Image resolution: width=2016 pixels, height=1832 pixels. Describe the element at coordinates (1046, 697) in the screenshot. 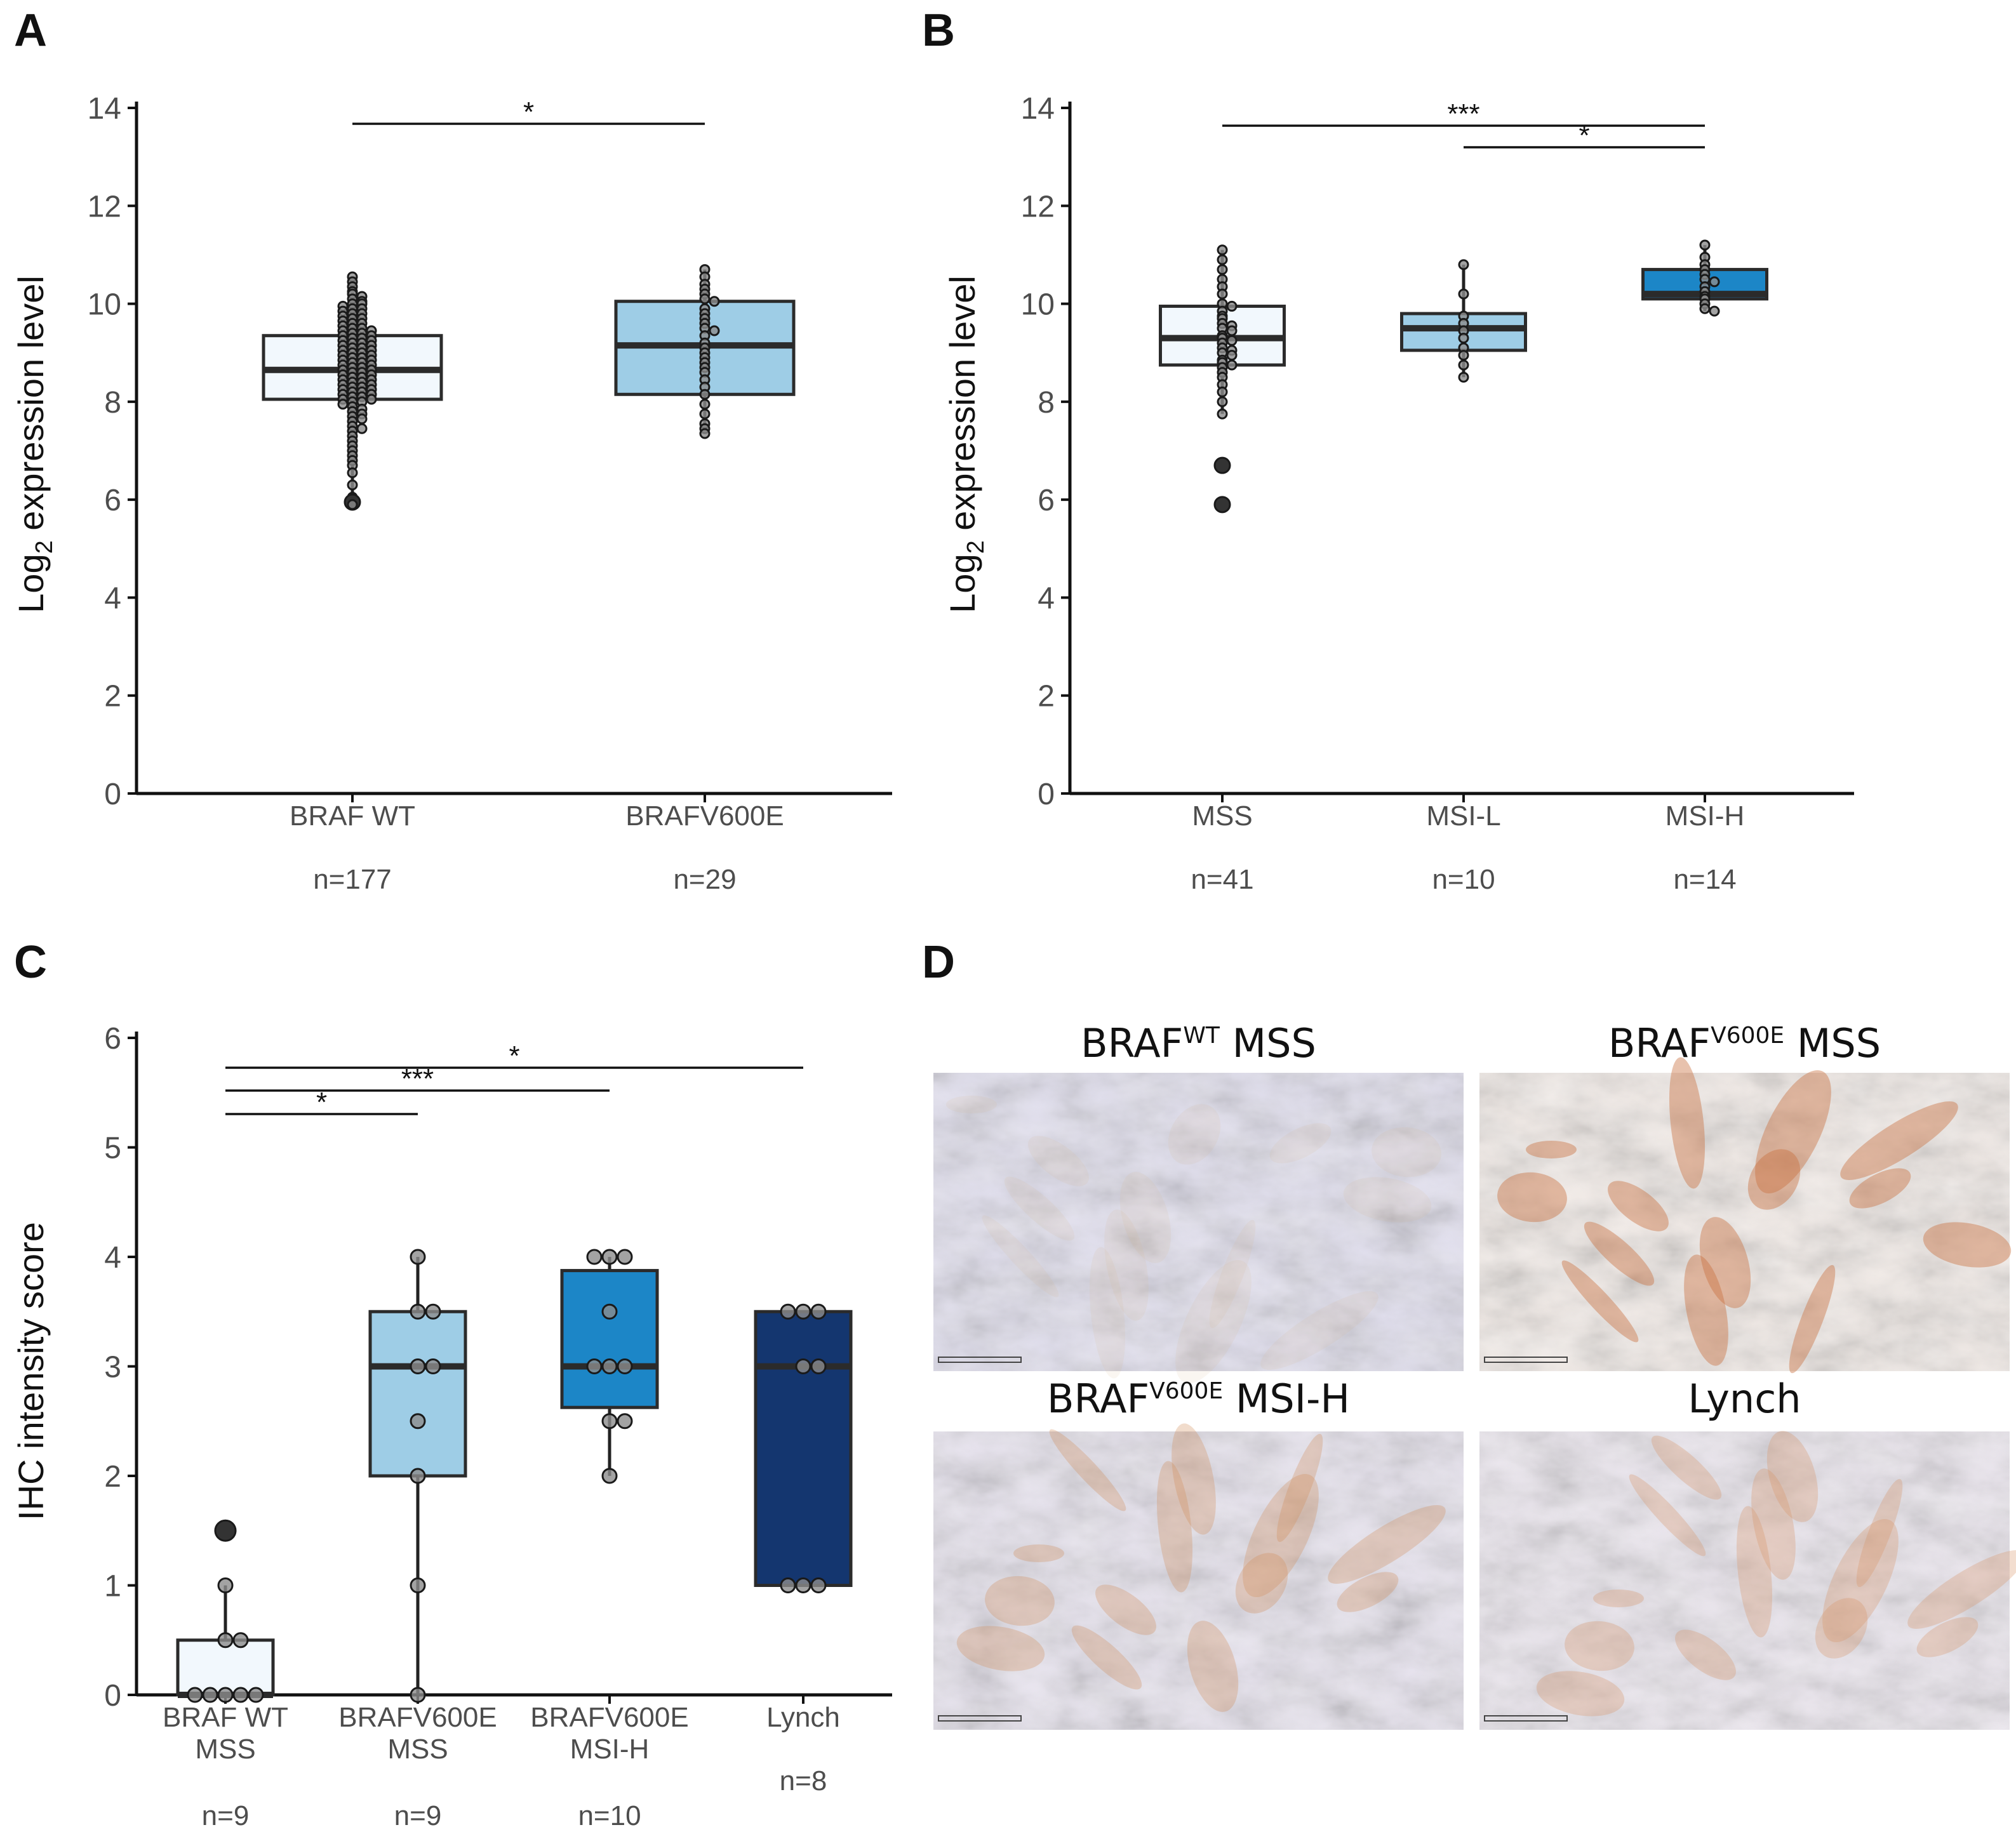

I see `y-tick-label: 2` at that location.